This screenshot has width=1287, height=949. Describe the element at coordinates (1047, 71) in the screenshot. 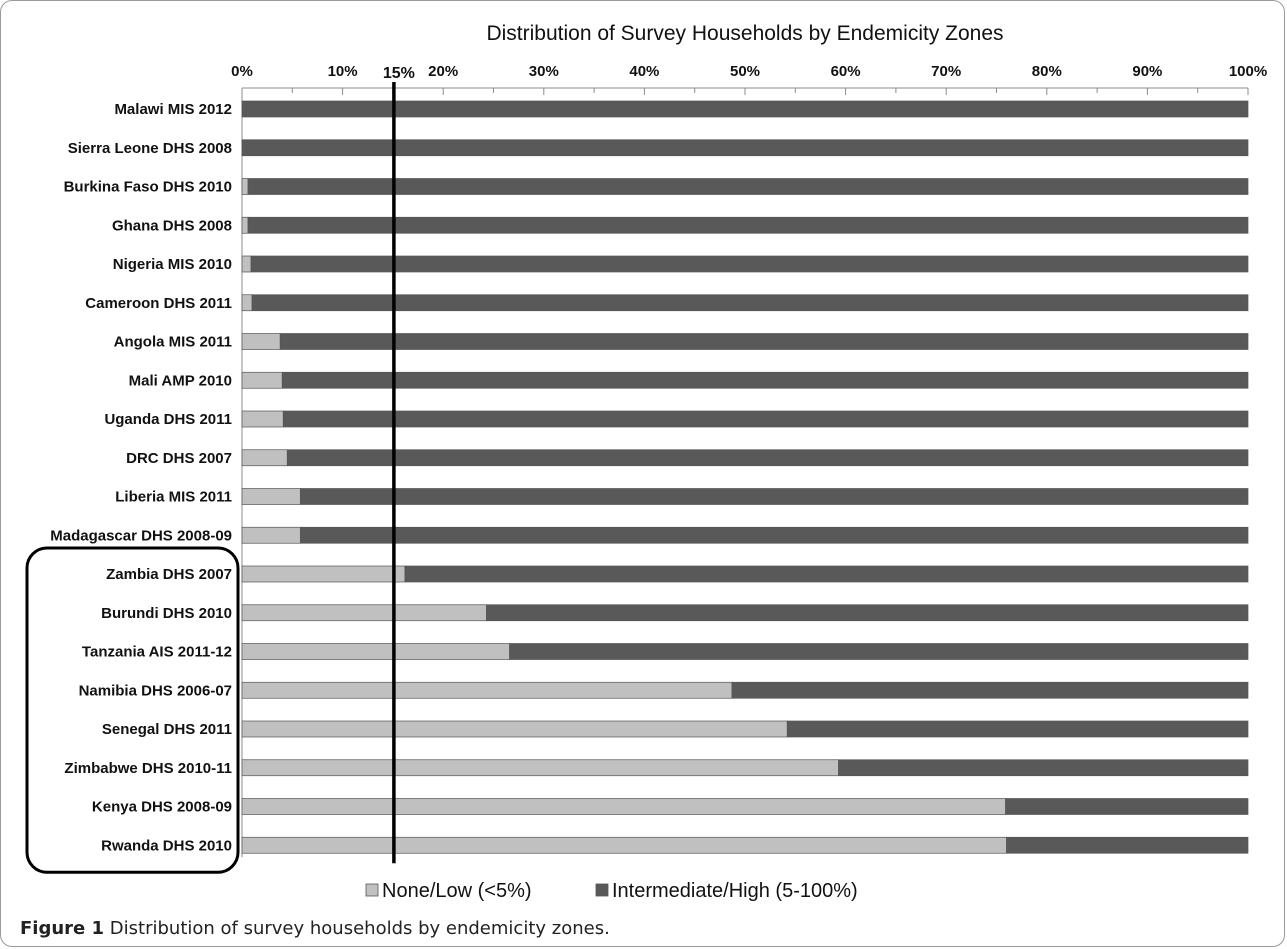

I see `x-tick-label: 80%` at that location.